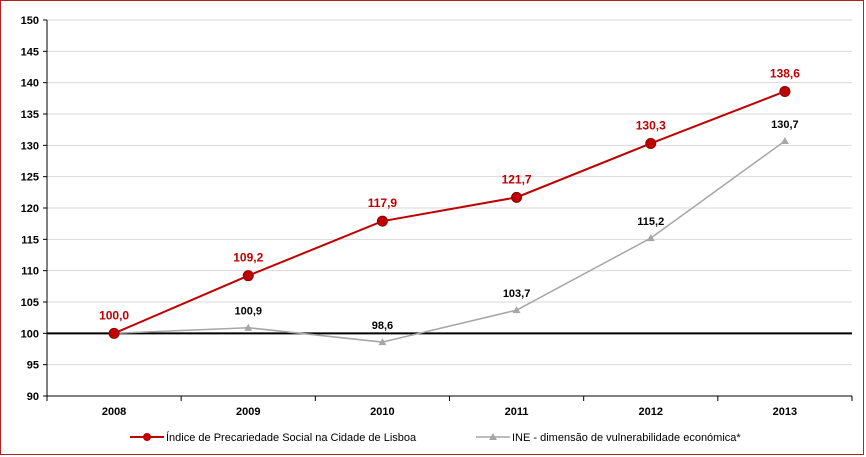  Describe the element at coordinates (517, 179) in the screenshot. I see `data-label-ipscl: 121,7` at that location.